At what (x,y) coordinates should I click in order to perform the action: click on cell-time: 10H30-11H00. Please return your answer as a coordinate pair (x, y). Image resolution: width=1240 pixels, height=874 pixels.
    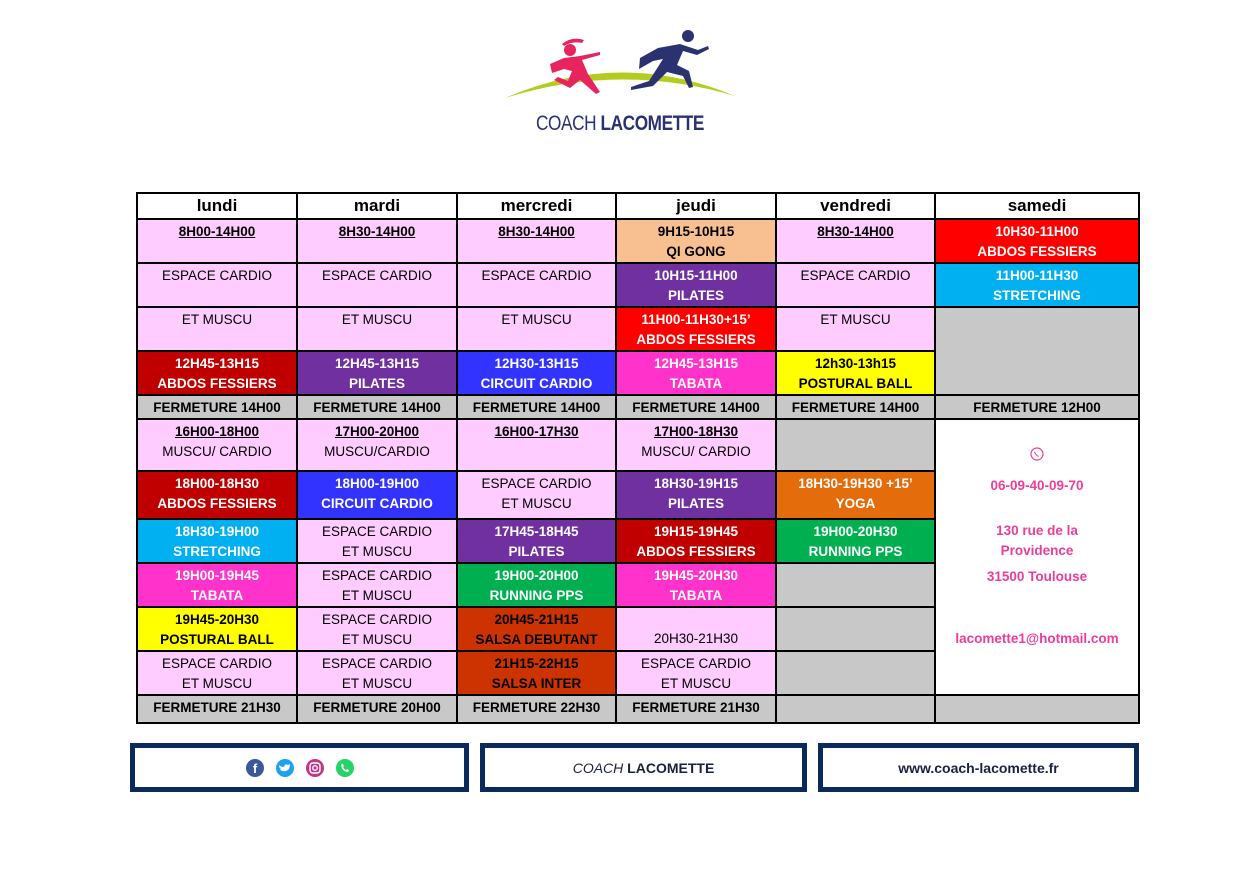
    Looking at the image, I should click on (1037, 231).